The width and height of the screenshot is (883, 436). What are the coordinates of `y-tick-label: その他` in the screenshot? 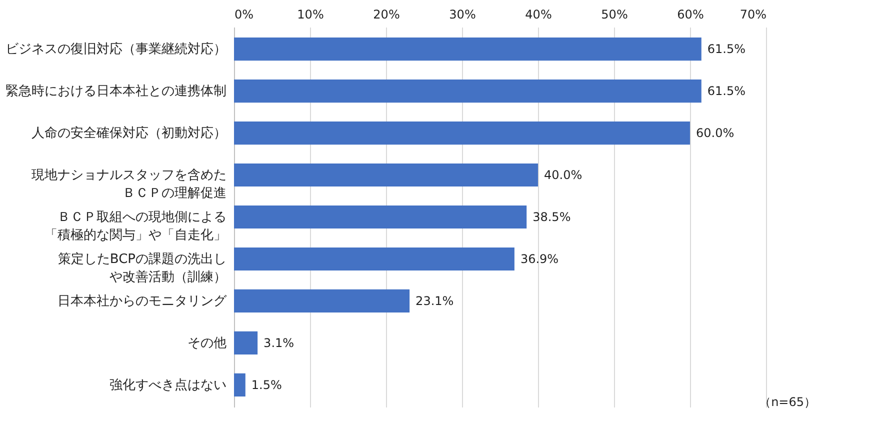 It's located at (207, 343).